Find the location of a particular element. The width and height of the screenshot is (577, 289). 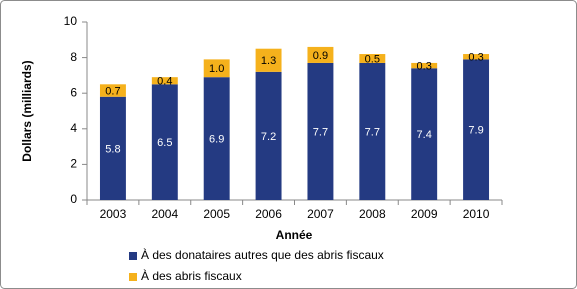

y-tick-label: 8 is located at coordinates (73, 57).